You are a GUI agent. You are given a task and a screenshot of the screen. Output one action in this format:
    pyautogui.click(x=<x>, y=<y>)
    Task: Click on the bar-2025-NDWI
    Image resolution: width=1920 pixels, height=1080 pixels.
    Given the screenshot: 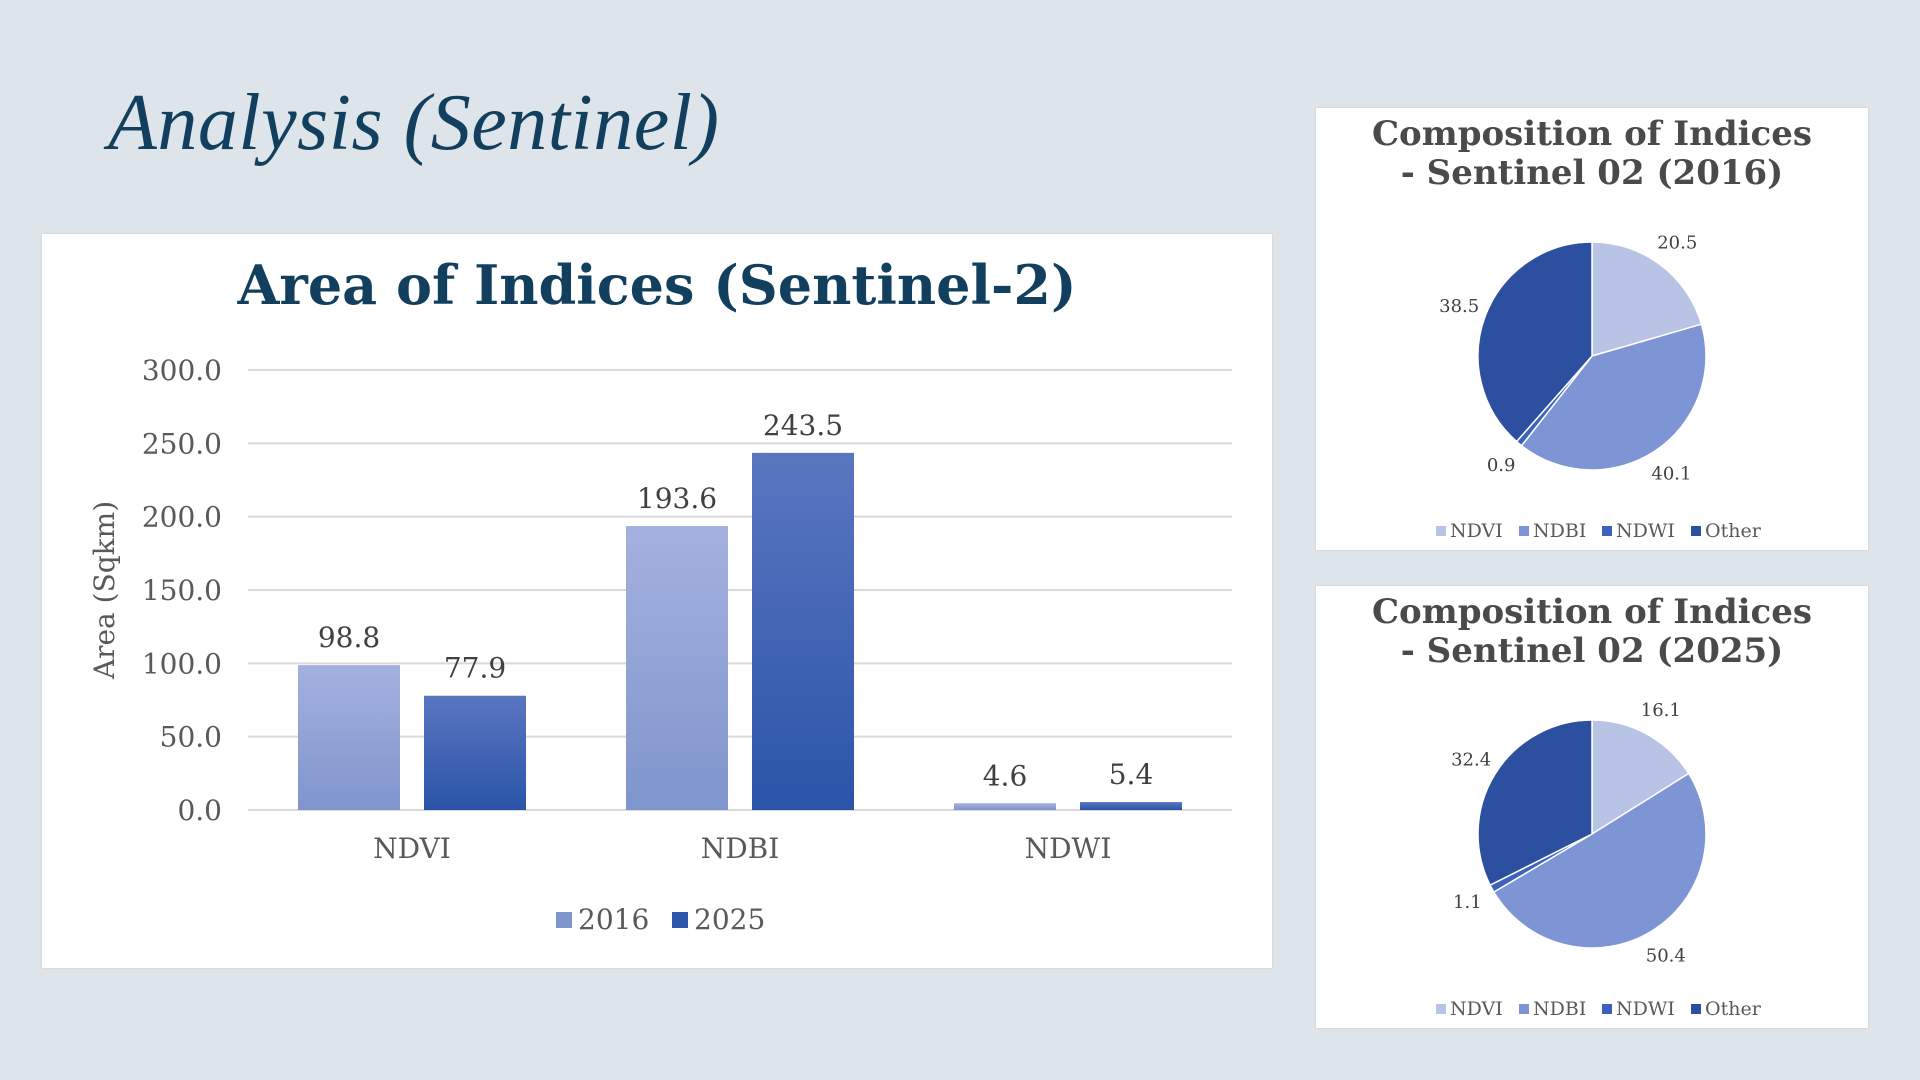 What is the action you would take?
    pyautogui.click(x=1131, y=806)
    